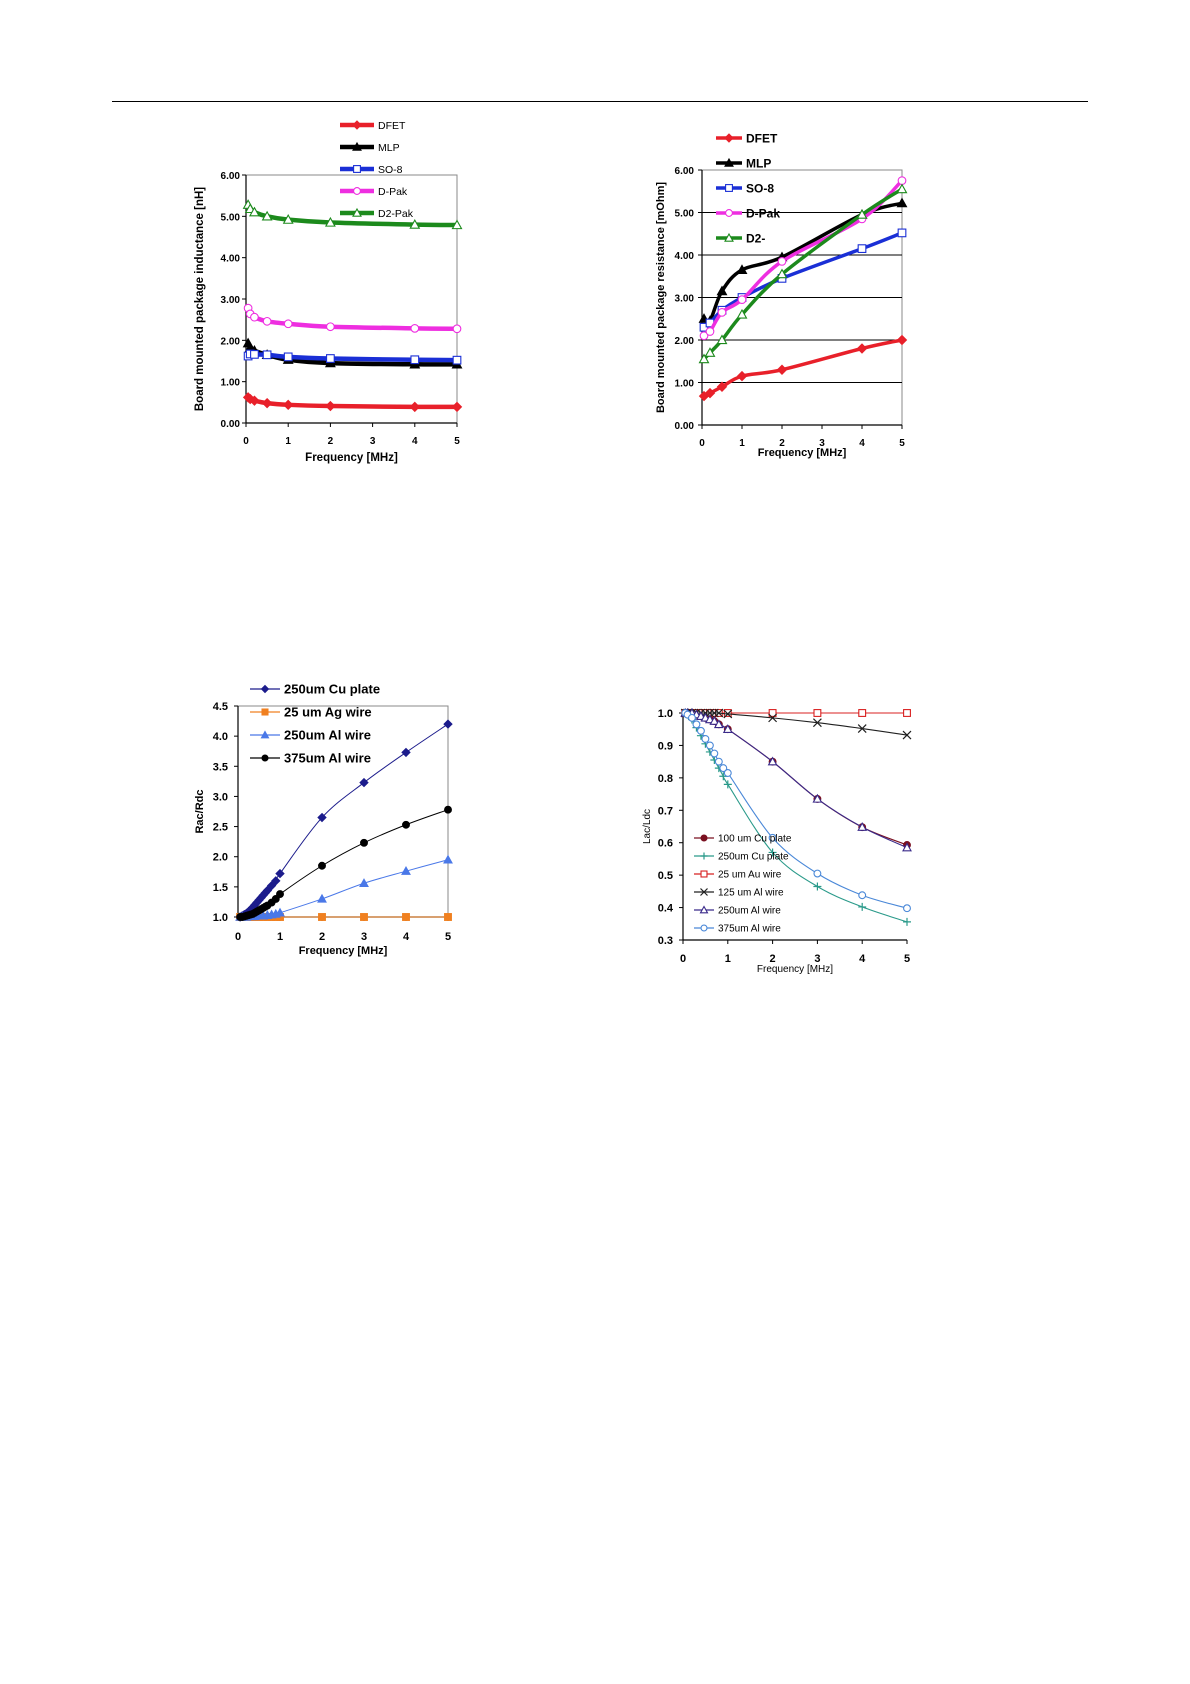 Image resolution: width=1190 pixels, height=1684 pixels. Describe the element at coordinates (685, 171) in the screenshot. I see `y-tick-label: 6.00` at that location.